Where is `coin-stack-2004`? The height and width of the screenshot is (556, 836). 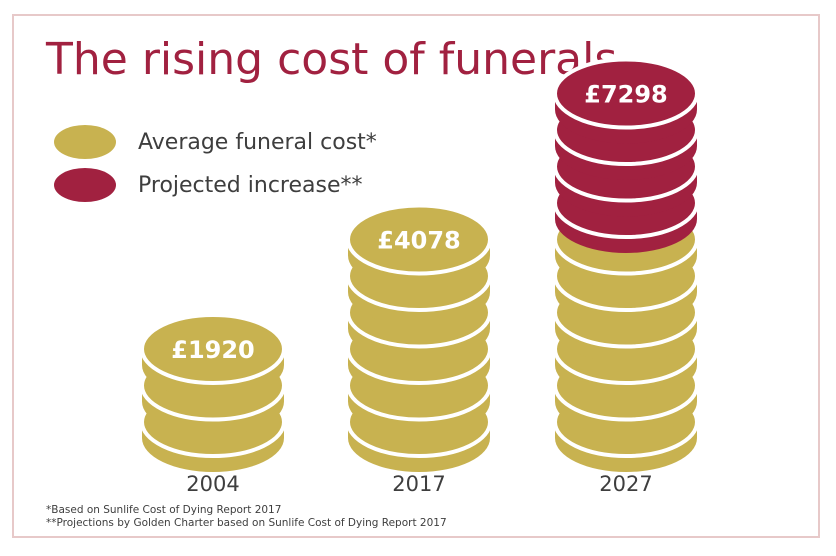
coin-stack-2004 is located at coordinates (213, 392).